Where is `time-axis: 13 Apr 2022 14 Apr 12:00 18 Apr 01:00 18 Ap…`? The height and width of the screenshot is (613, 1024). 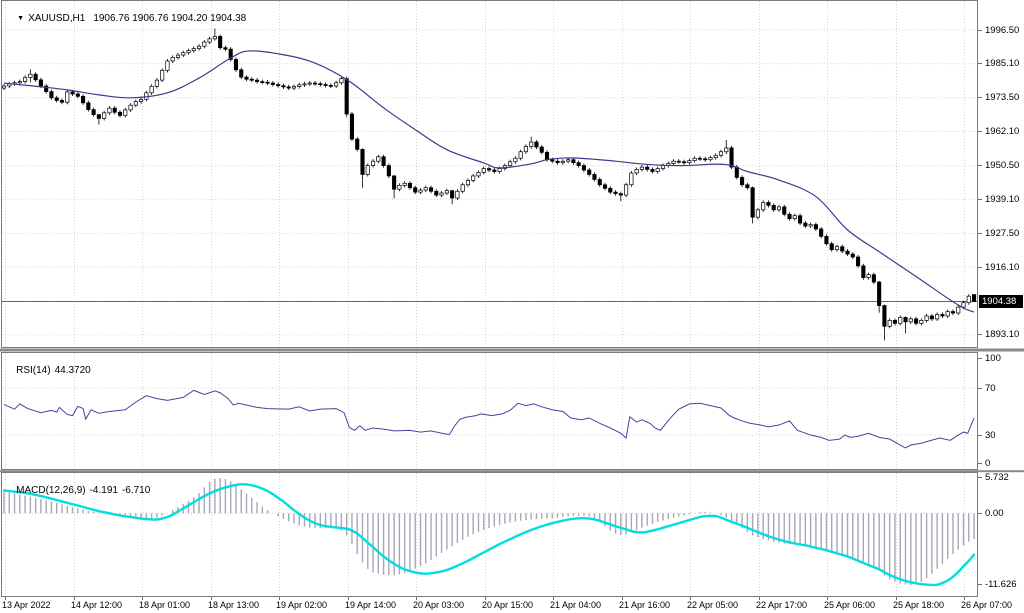
time-axis: 13 Apr 2022 14 Apr 12:00 18 Apr 01:00 18 Ap… is located at coordinates (512, 605).